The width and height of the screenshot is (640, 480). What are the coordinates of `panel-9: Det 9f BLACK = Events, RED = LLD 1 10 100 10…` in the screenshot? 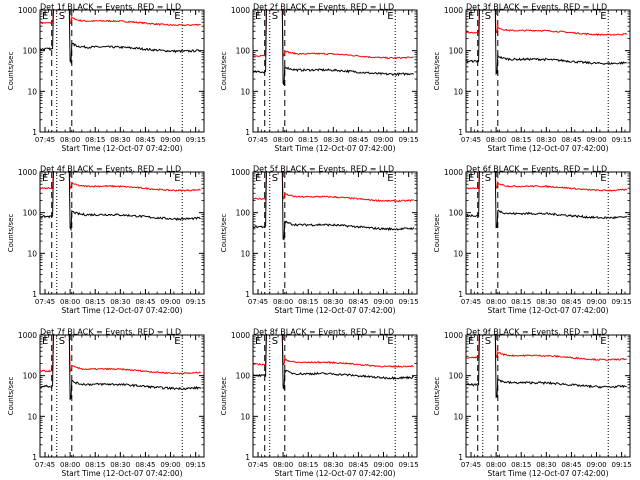 It's located at (532, 403).